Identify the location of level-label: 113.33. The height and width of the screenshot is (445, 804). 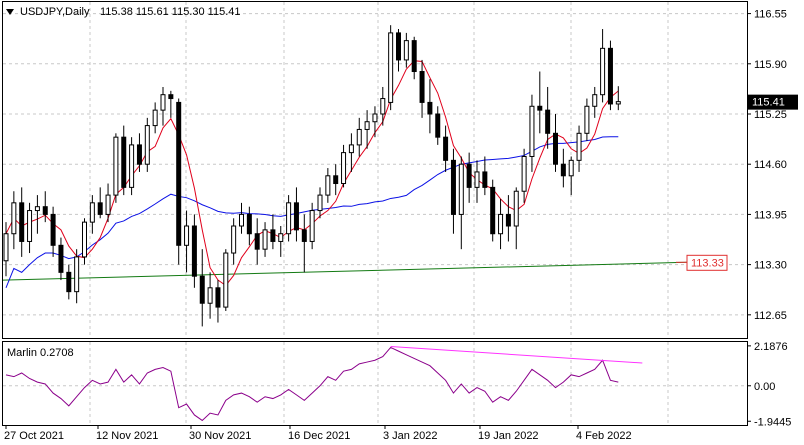
(707, 263).